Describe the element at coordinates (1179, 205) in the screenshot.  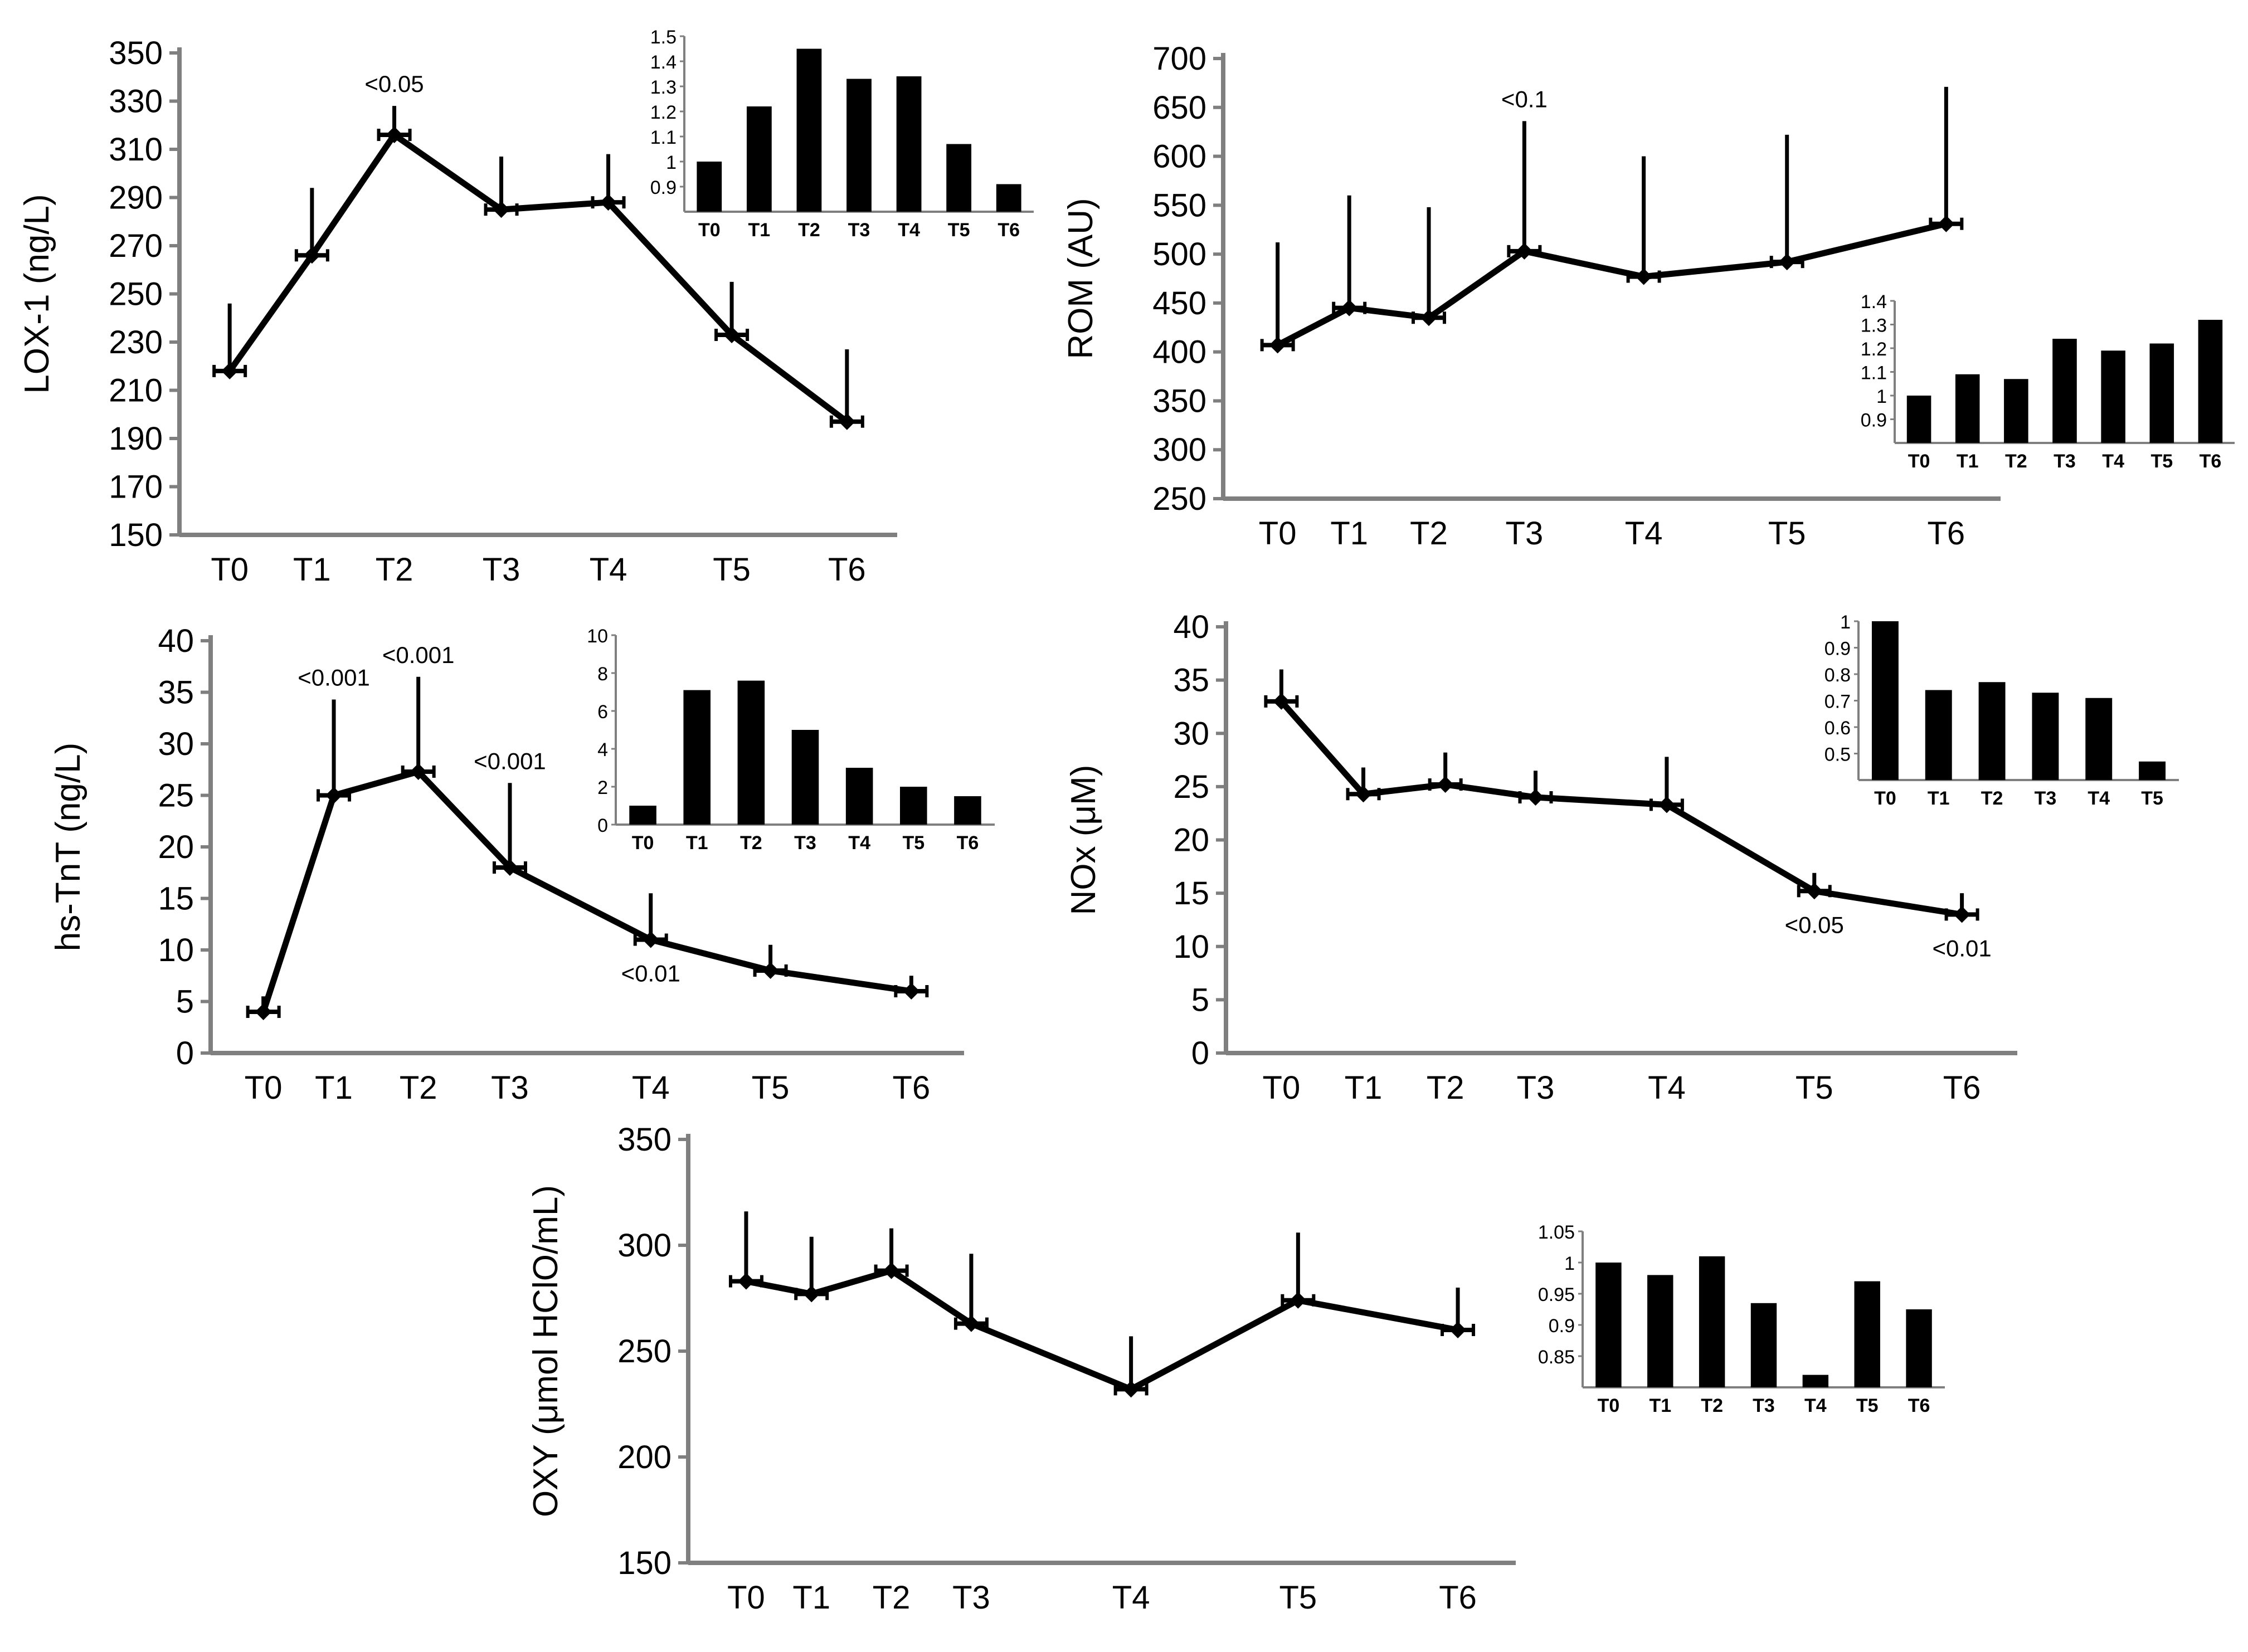
I see `y-tick-label: 550` at that location.